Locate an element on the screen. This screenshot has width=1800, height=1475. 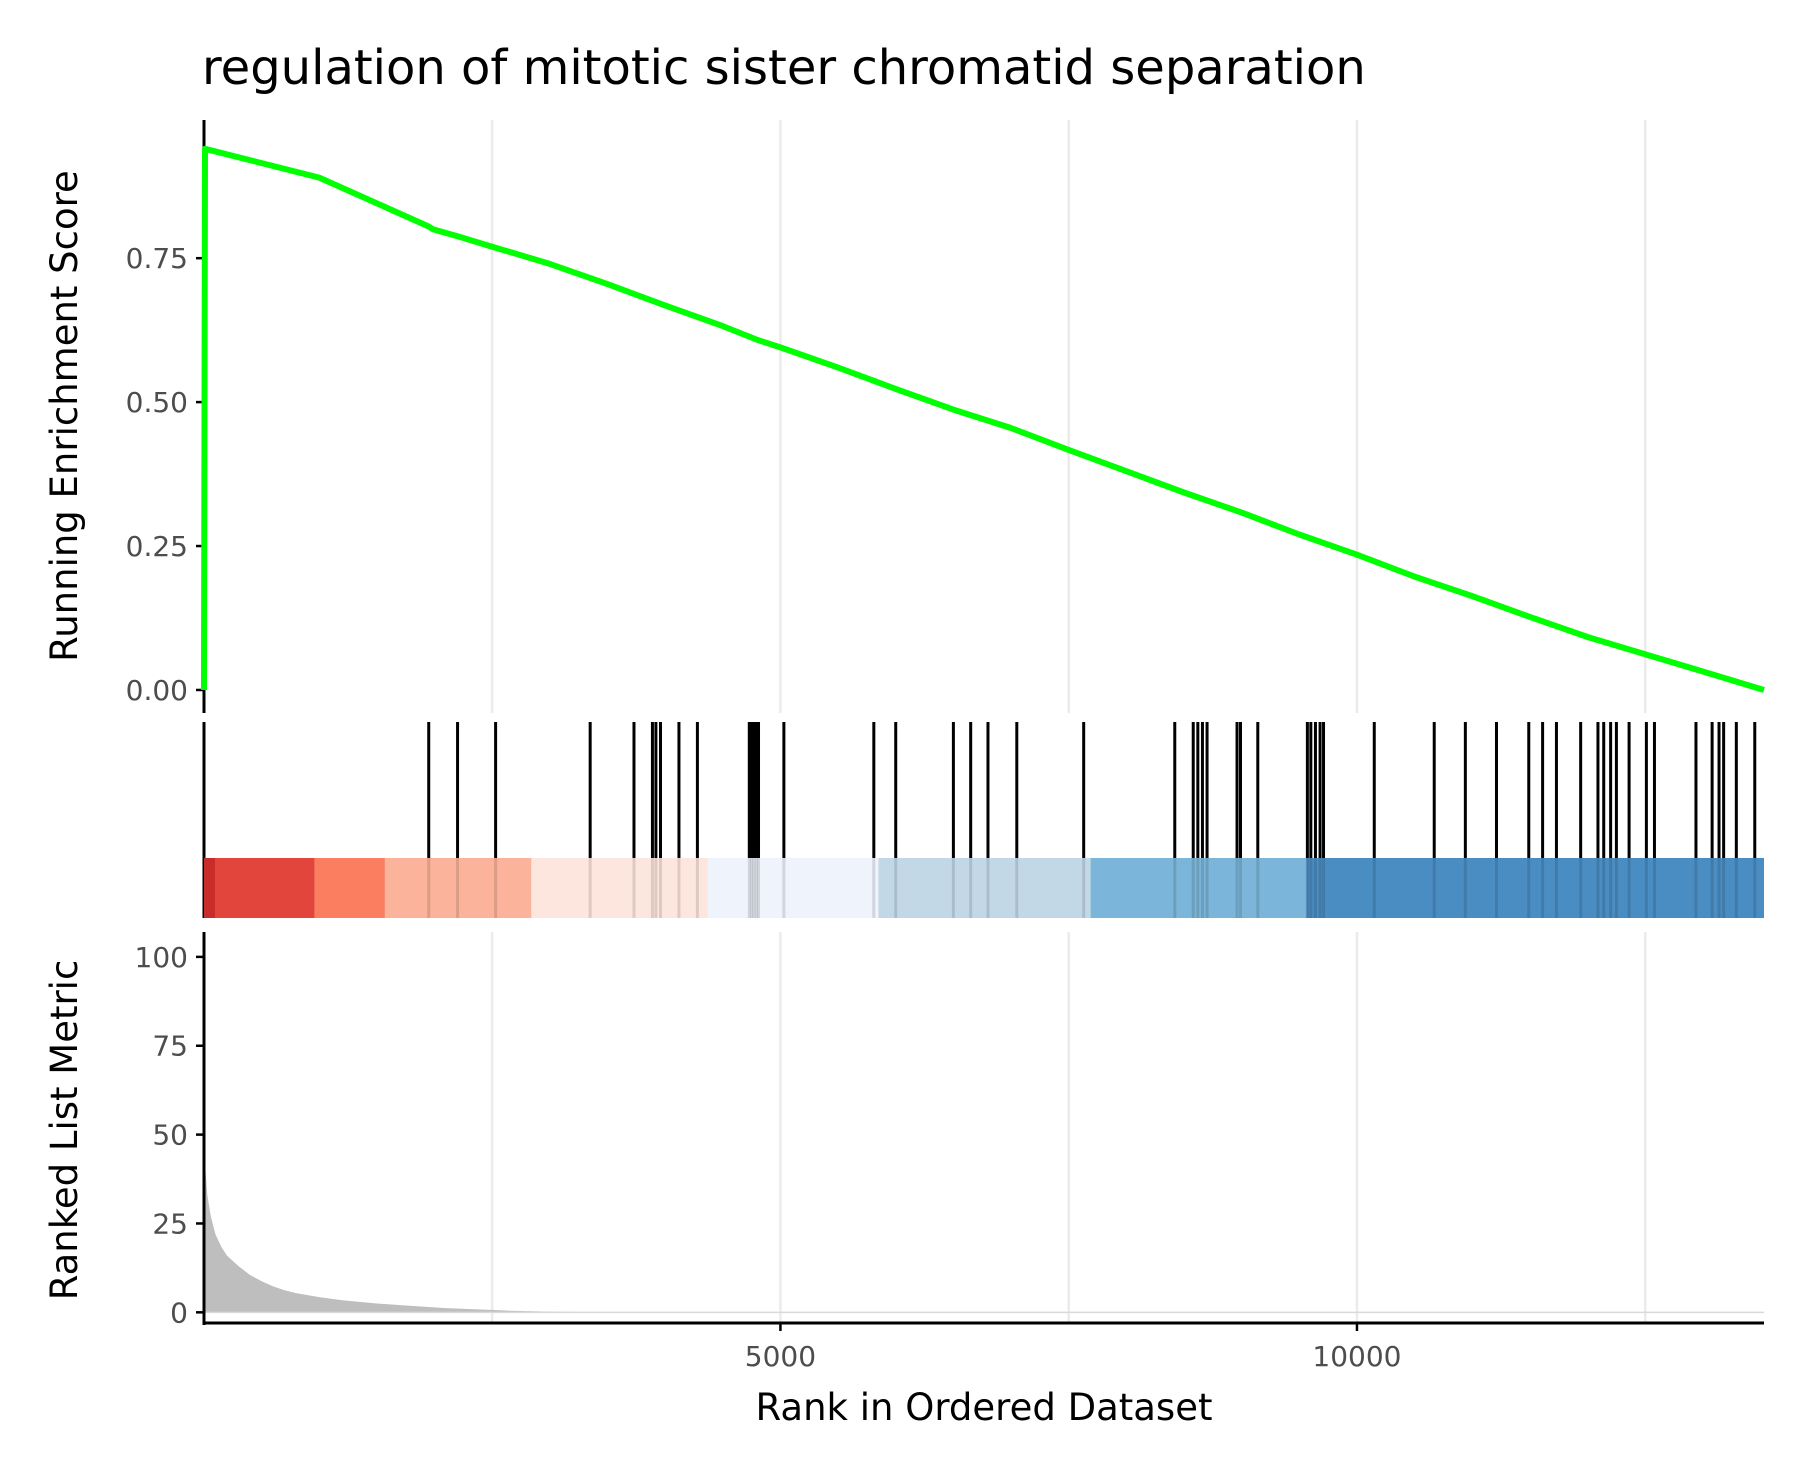
rank-color-bar is located at coordinates (984, 888).